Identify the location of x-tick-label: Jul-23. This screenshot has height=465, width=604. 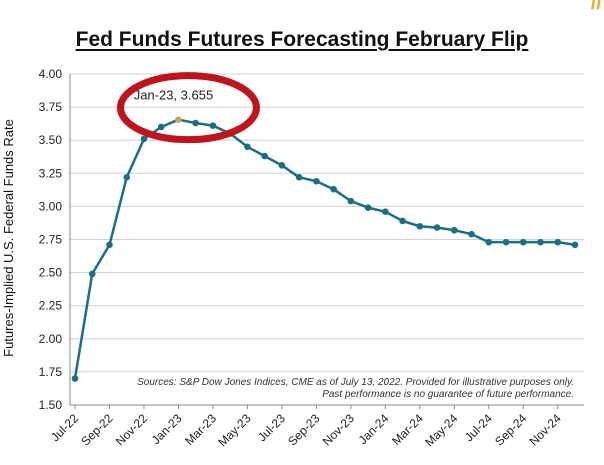
(271, 427).